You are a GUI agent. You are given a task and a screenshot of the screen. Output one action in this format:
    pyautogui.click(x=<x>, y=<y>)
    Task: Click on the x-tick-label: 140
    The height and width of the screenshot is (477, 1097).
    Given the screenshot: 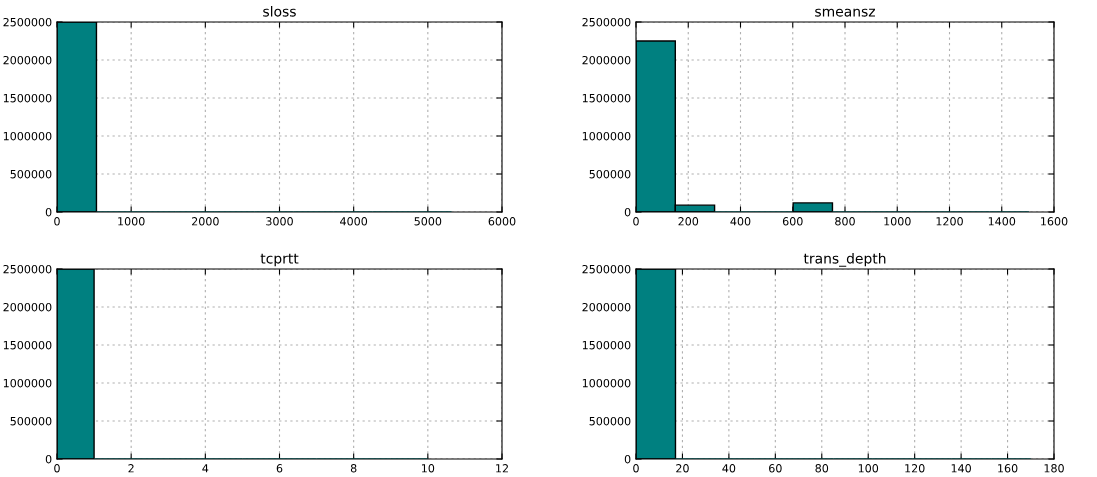 What is the action you would take?
    pyautogui.click(x=961, y=468)
    